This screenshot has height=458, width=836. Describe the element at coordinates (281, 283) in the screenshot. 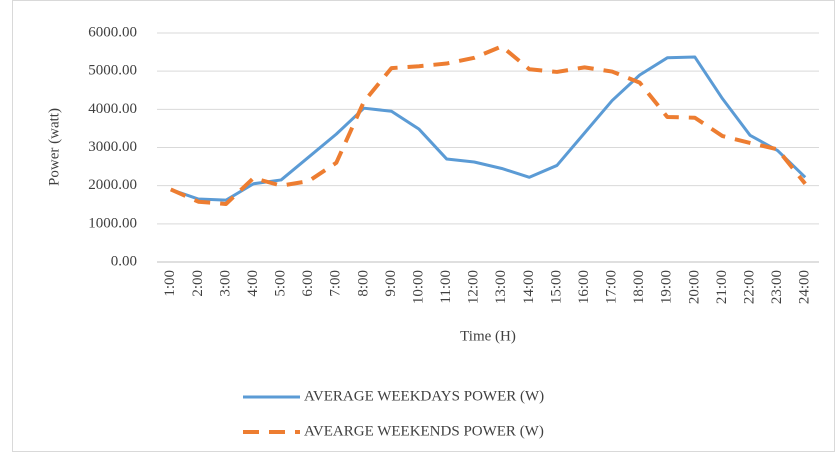

I see `x-tick-label: 5:00` at that location.